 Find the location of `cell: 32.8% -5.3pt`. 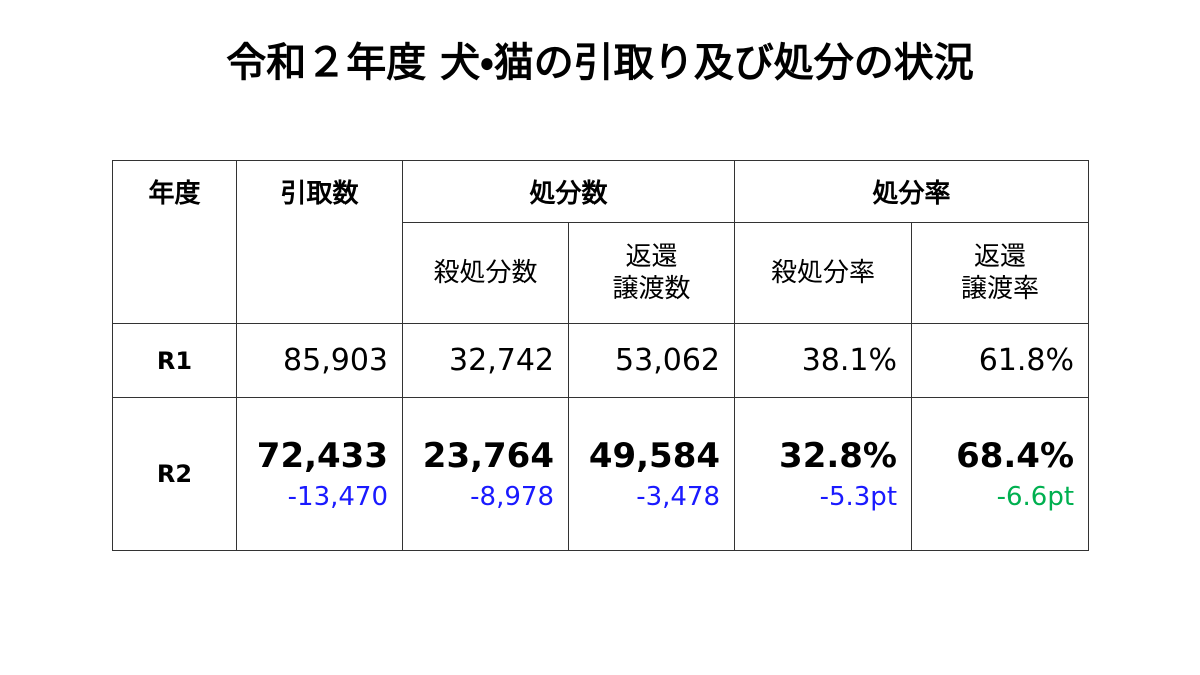

cell: 32.8% -5.3pt is located at coordinates (823, 474).